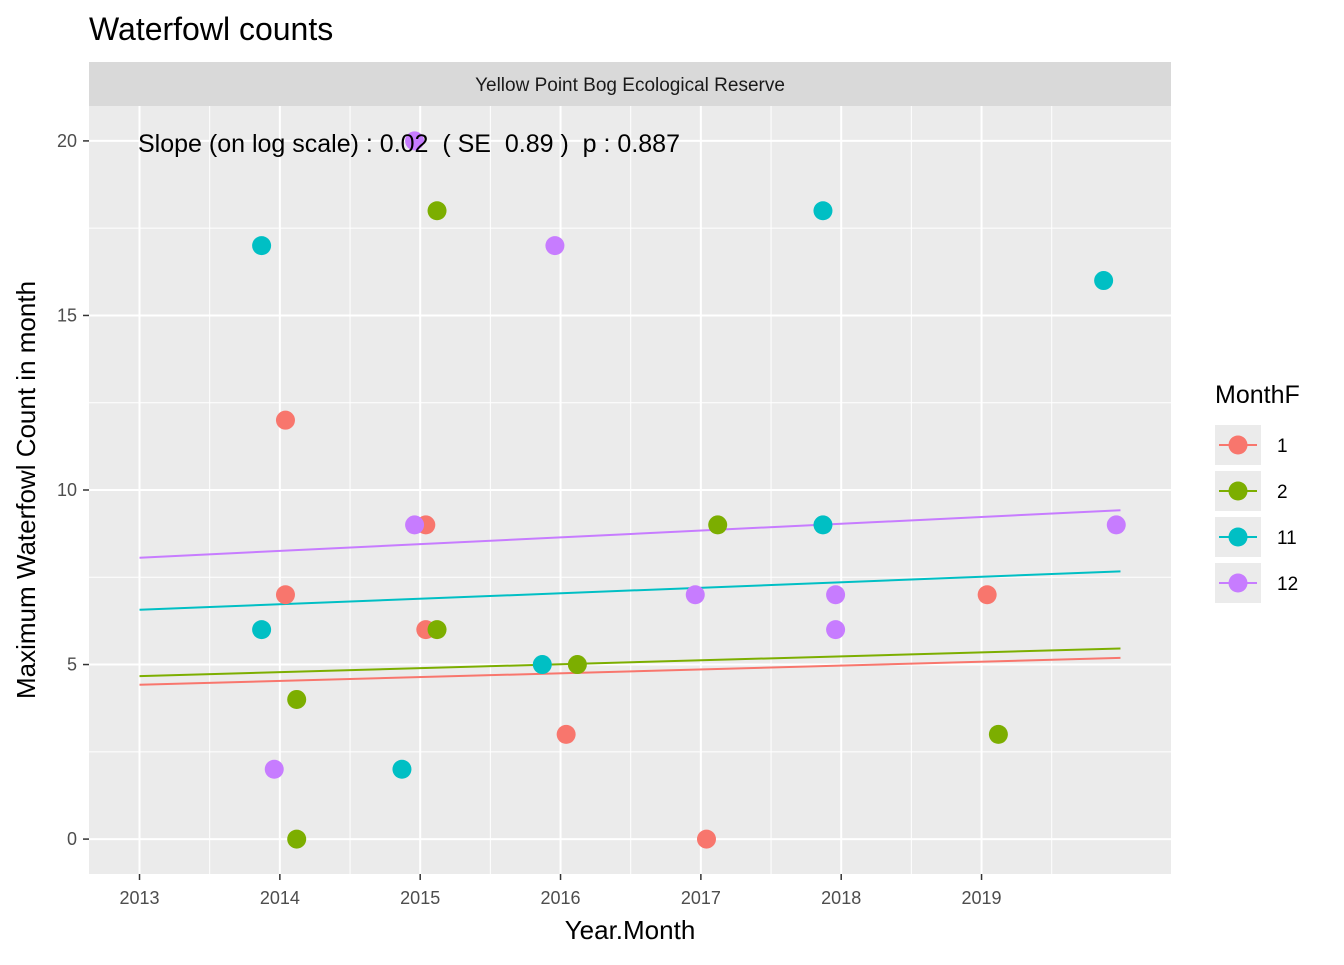 The width and height of the screenshot is (1344, 965). I want to click on y-tick-label: 5, so click(72, 665).